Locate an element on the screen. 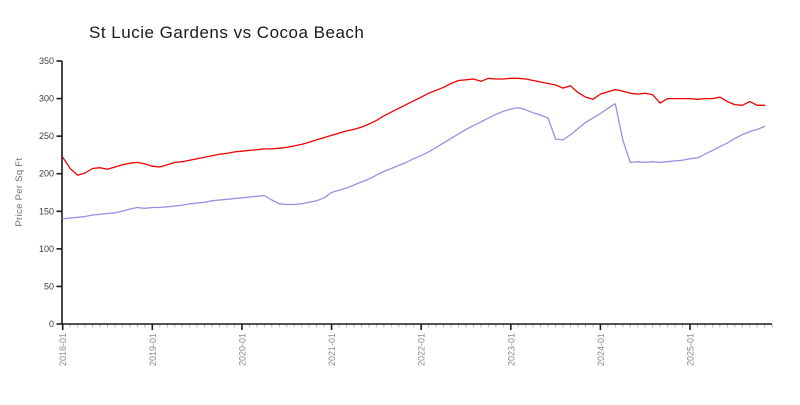 The width and height of the screenshot is (800, 405). y-tick-label: 200 is located at coordinates (46, 174).